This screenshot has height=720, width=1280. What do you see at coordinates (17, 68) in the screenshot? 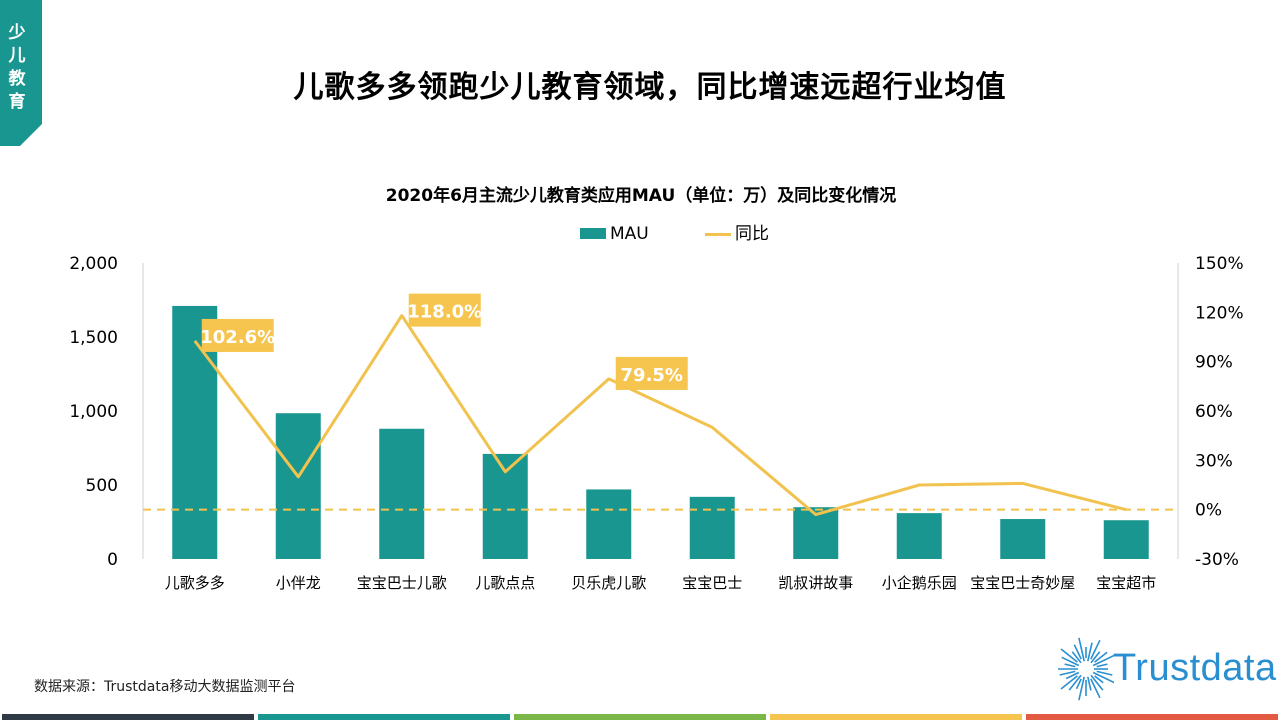
I see `section-tag-text: 少 儿 教 育` at bounding box center [17, 68].